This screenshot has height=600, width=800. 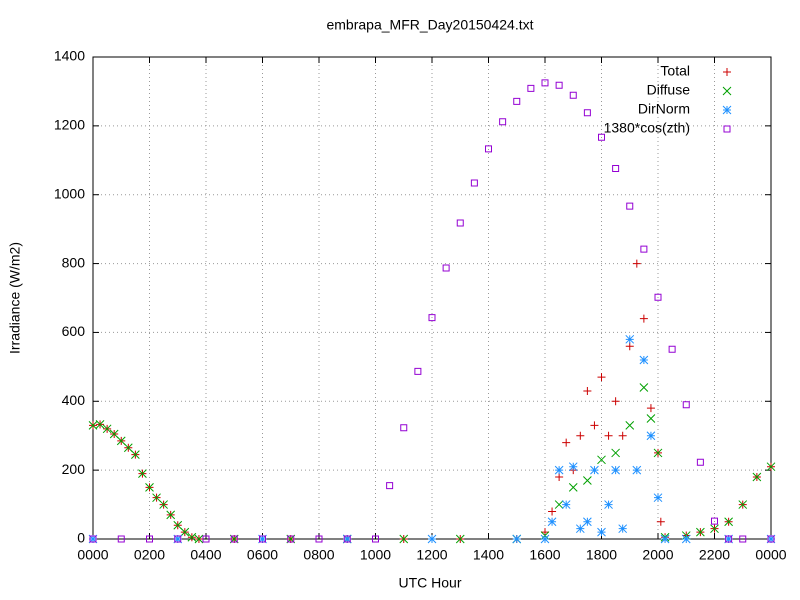 I want to click on legend-label: DirNorm, so click(x=664, y=109).